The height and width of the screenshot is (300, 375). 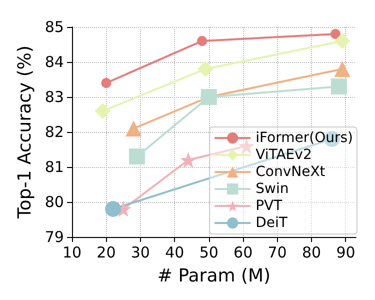 What do you see at coordinates (208, 253) in the screenshot?
I see `x-tick-label: 50` at bounding box center [208, 253].